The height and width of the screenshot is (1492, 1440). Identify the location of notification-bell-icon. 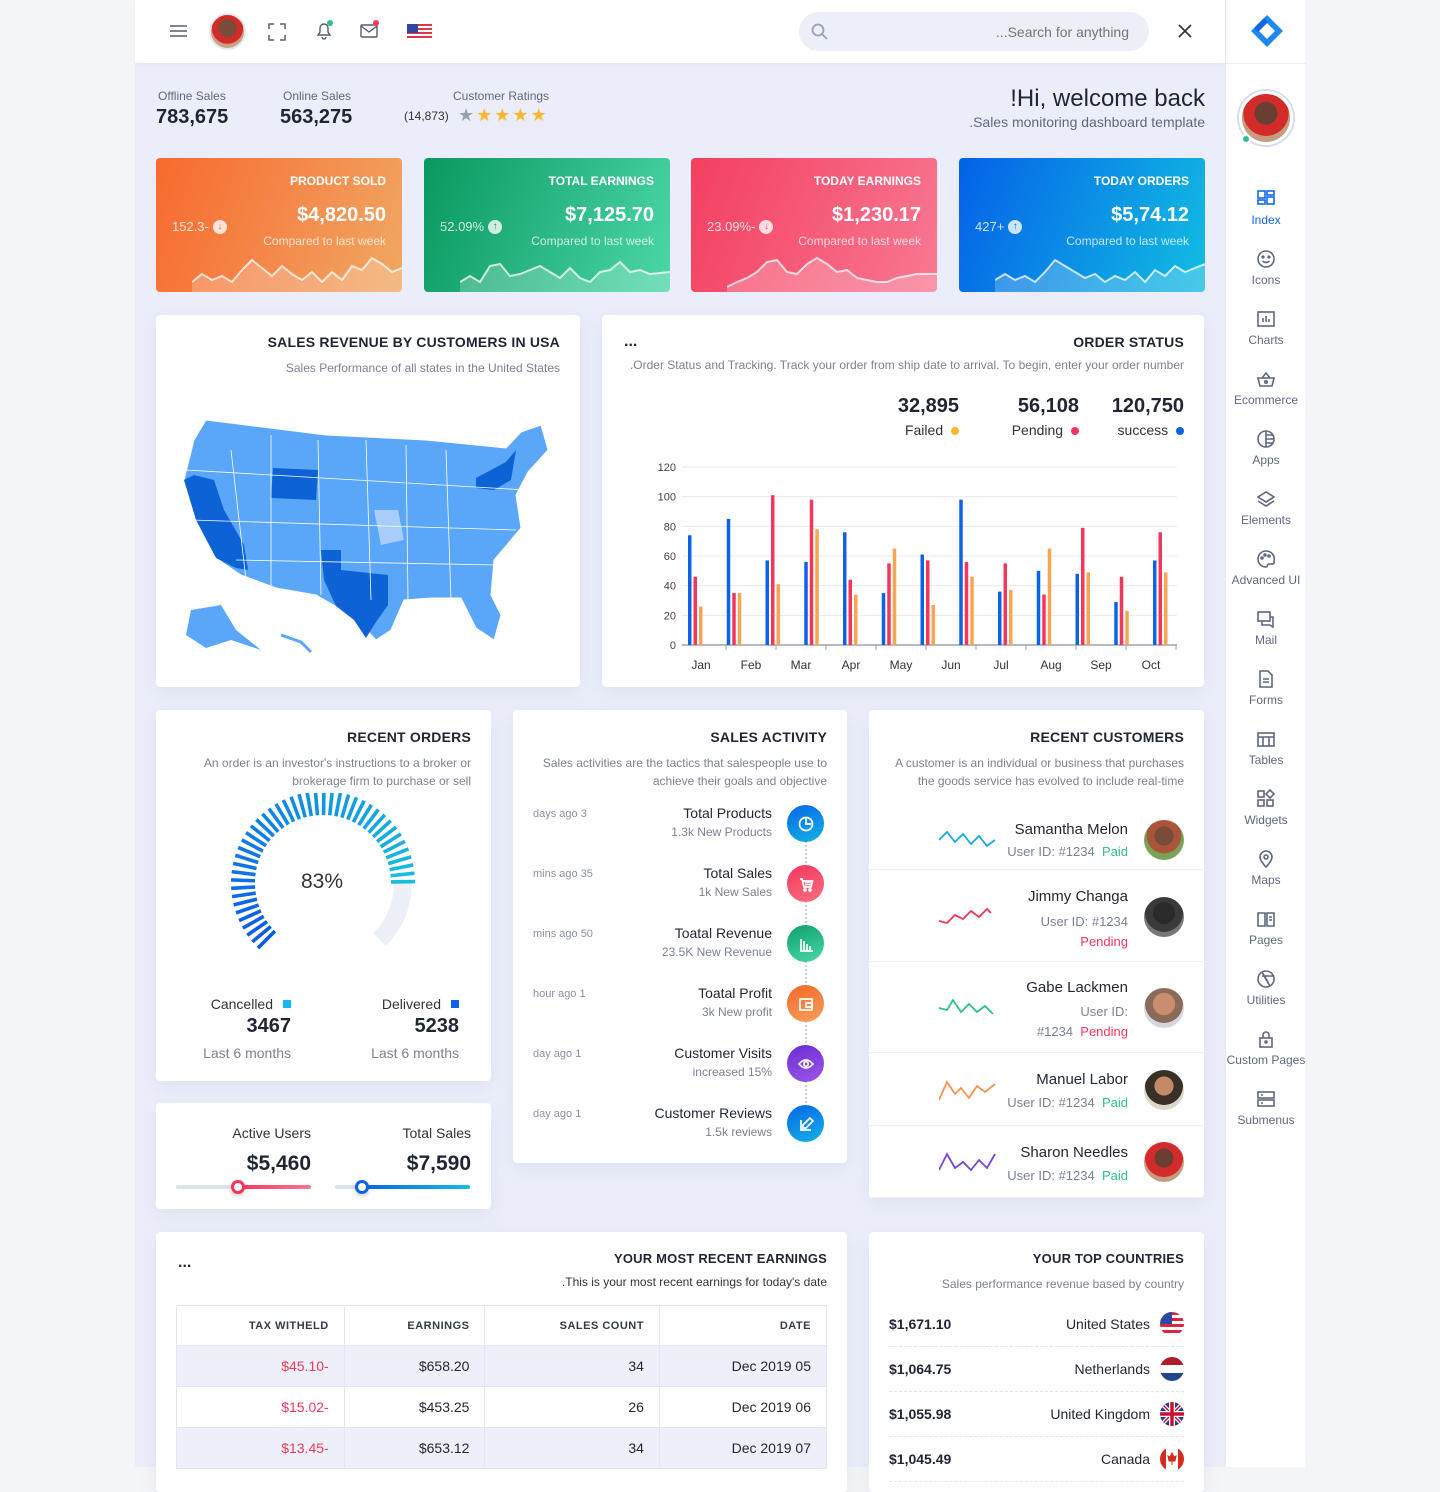
(325, 30).